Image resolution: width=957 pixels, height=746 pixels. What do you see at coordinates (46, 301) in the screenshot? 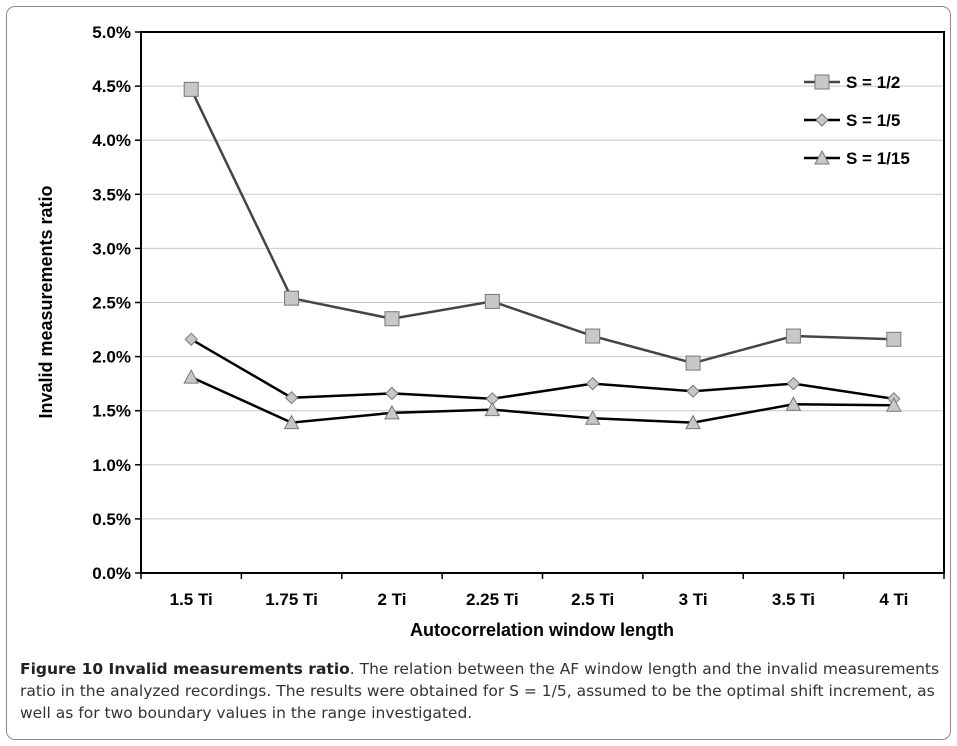
I see `y-axis-title: Invalid measurements ratio` at bounding box center [46, 301].